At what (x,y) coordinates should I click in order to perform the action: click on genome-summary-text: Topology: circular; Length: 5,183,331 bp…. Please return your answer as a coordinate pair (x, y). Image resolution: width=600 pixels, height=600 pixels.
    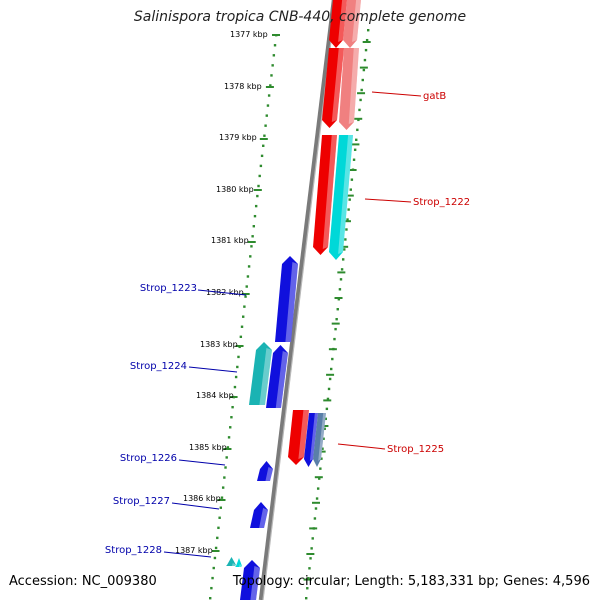
    Looking at the image, I should click on (411, 581).